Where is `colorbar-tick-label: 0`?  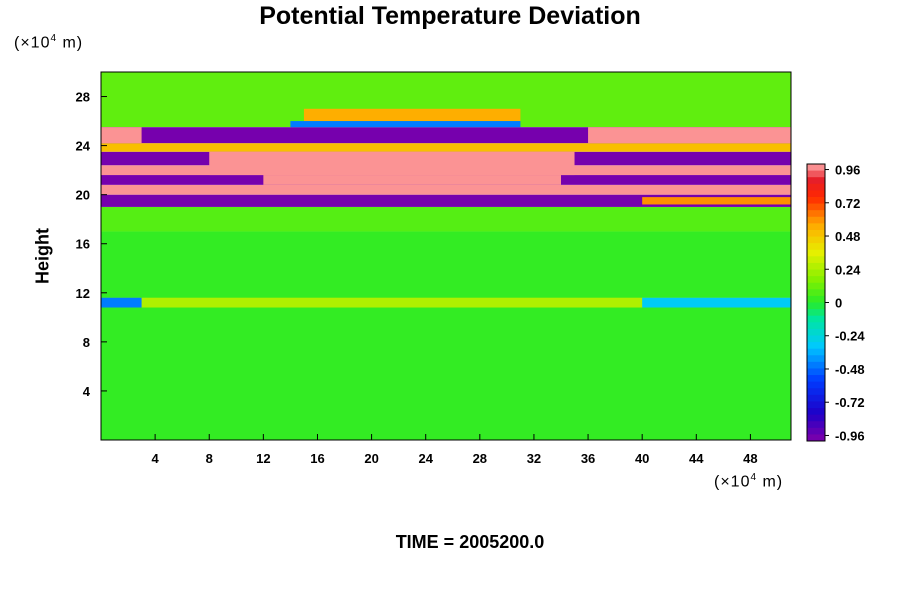 colorbar-tick-label: 0 is located at coordinates (838, 303).